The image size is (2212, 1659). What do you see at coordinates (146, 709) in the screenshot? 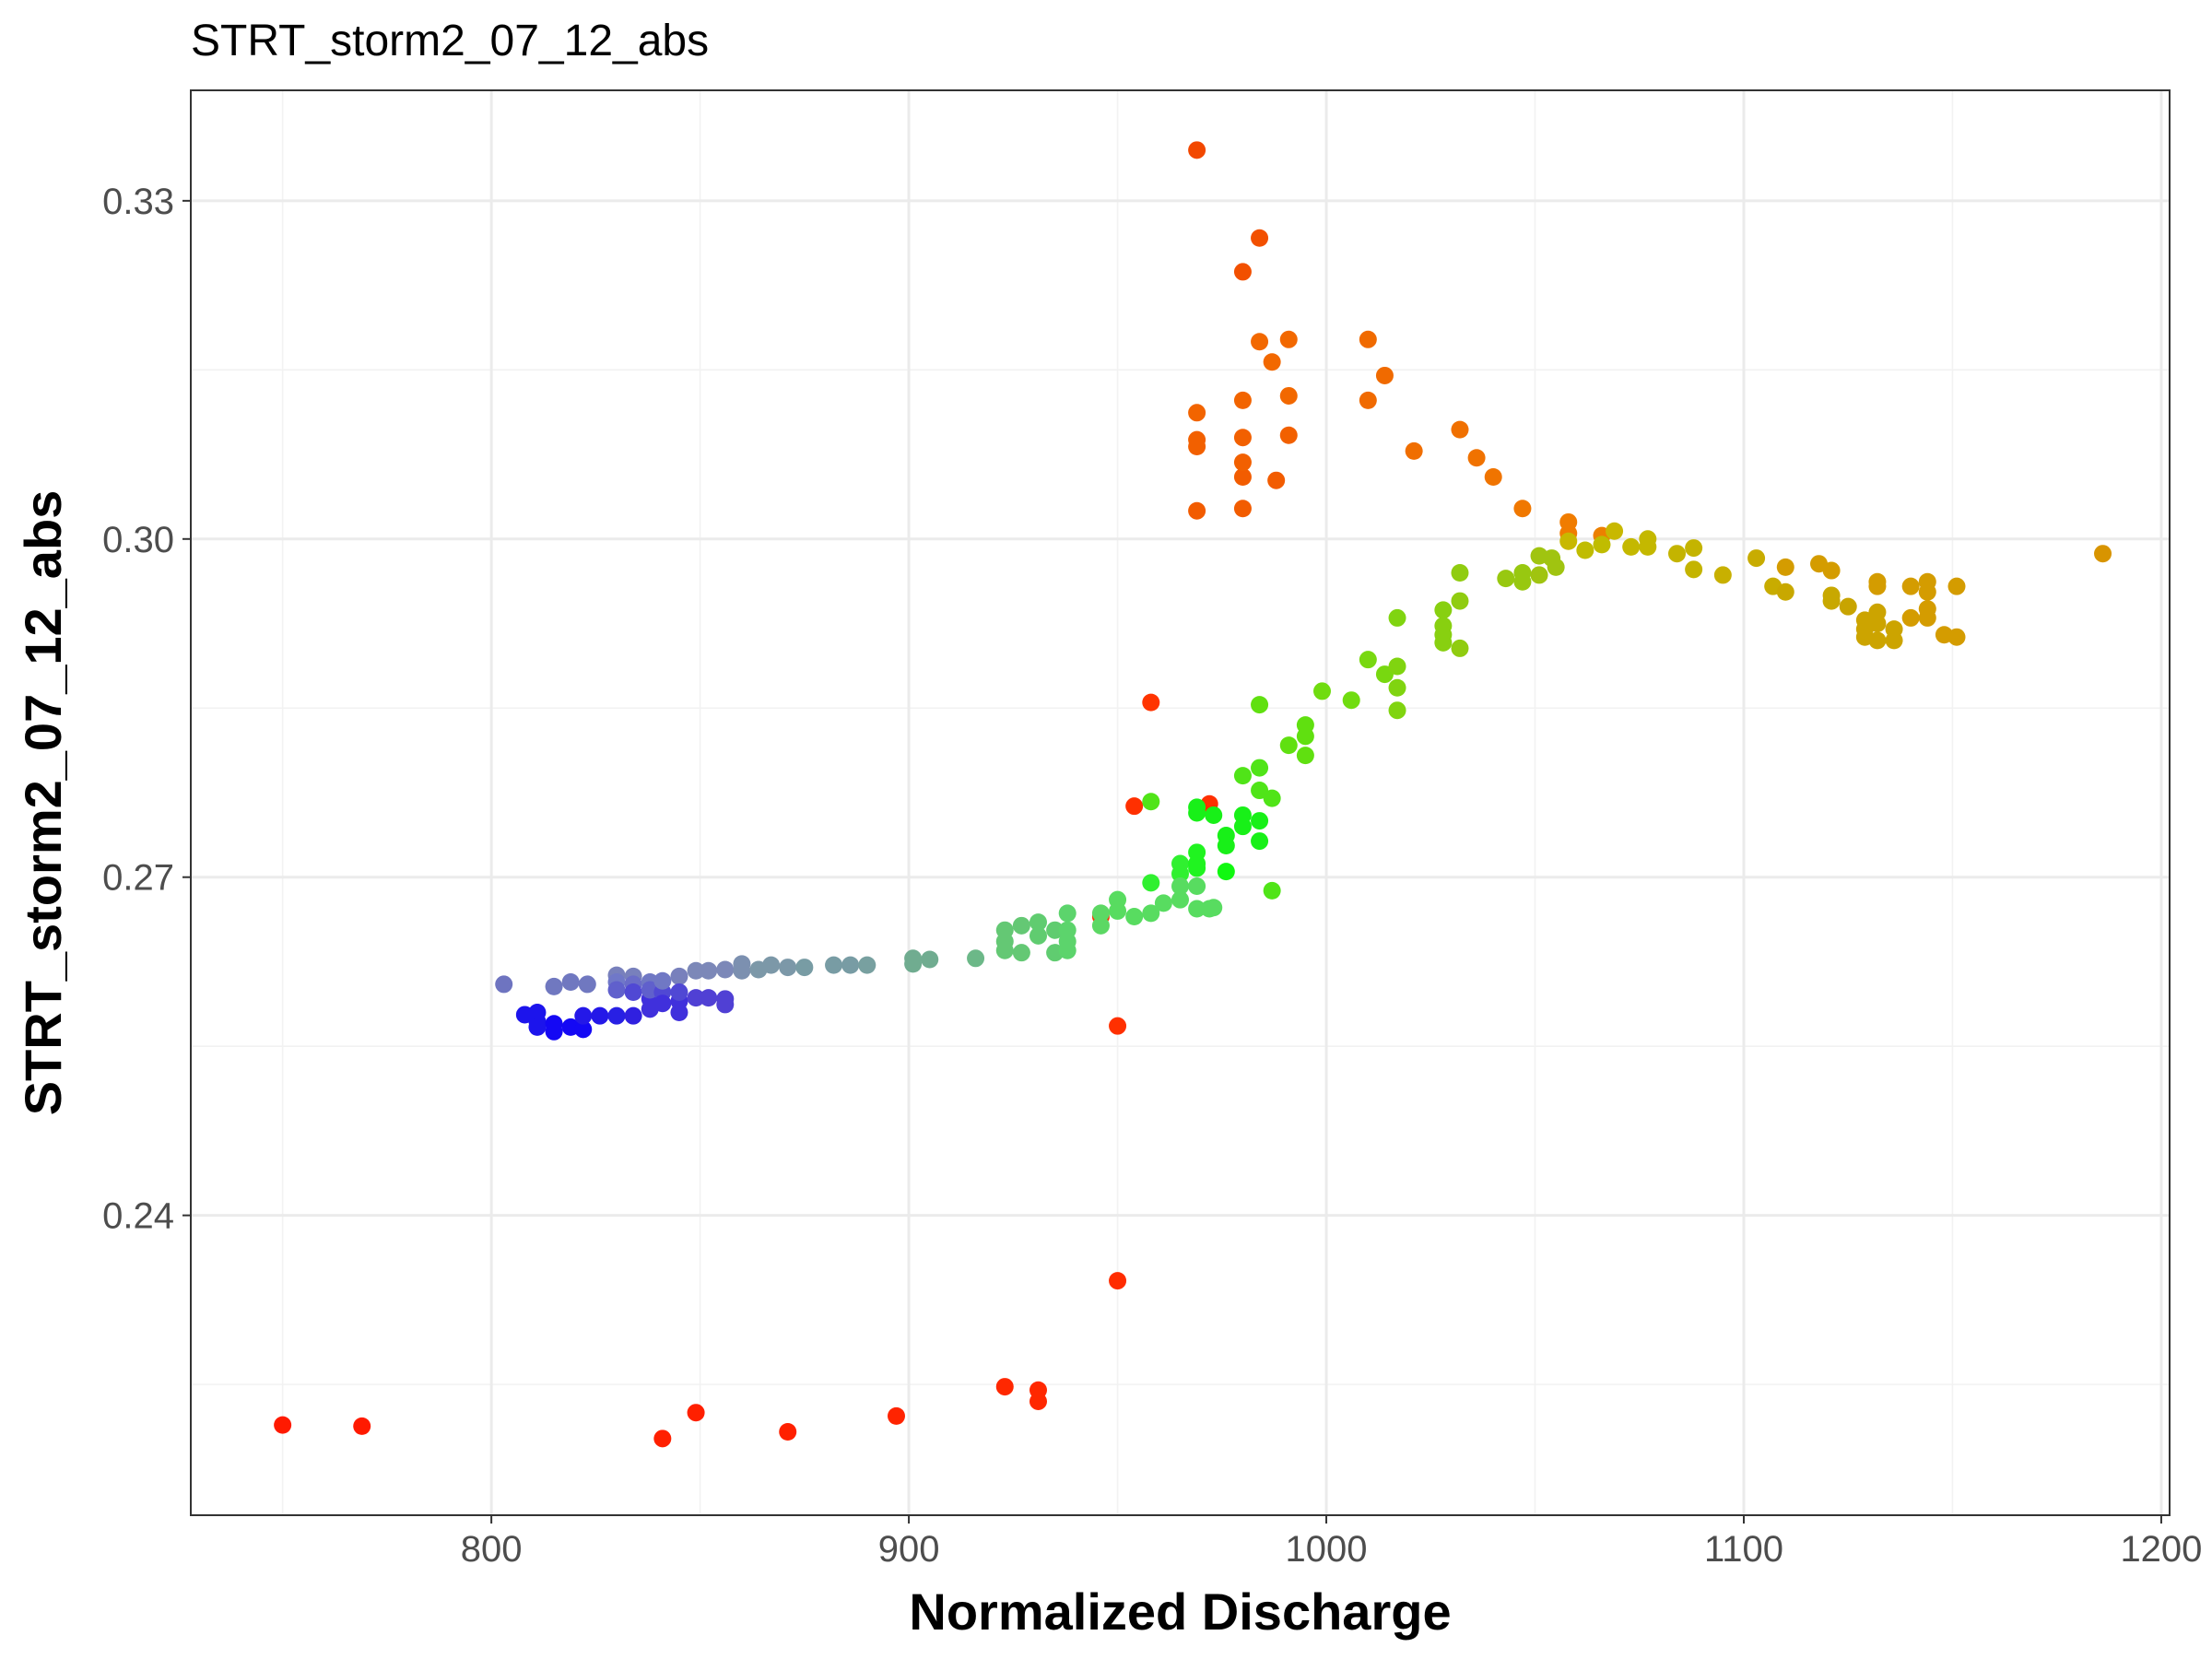
I see `y-axis: 0.24 0.27 0.30 0.33` at bounding box center [146, 709].